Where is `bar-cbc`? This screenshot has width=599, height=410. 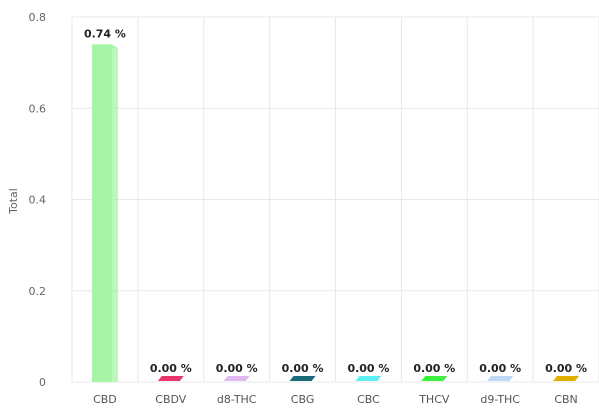 bar-cbc is located at coordinates (368, 378).